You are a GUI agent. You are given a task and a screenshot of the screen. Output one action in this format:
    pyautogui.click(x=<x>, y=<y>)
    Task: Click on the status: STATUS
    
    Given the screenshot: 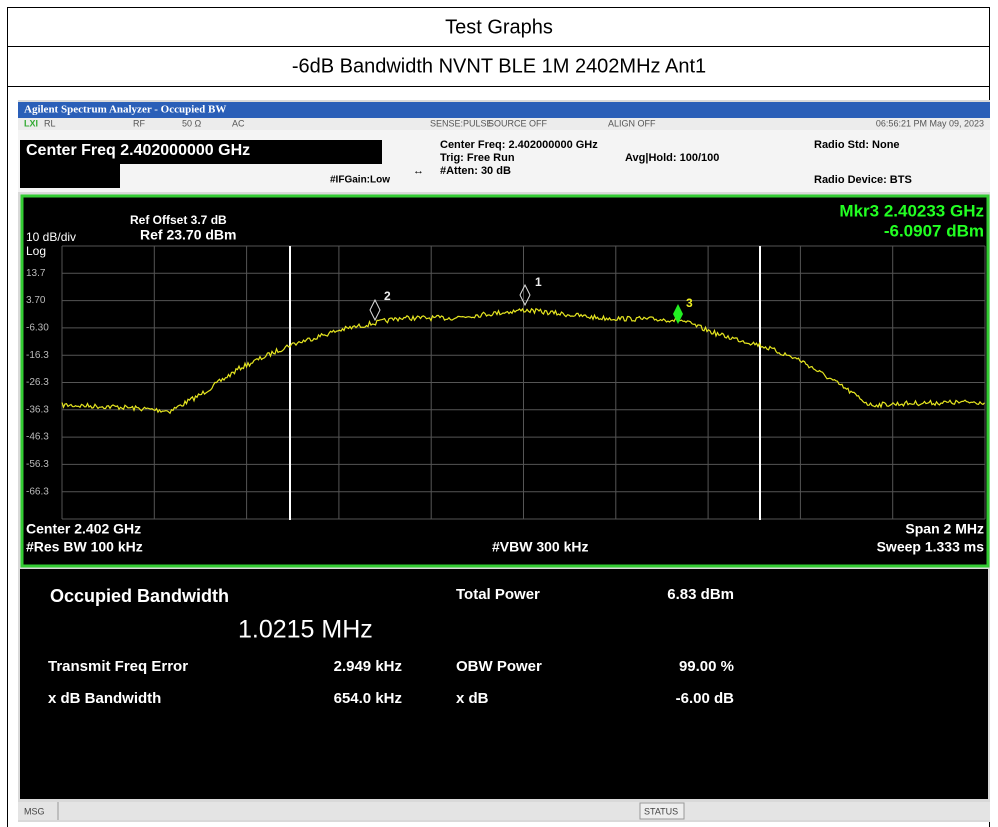 What is the action you would take?
    pyautogui.click(x=661, y=811)
    